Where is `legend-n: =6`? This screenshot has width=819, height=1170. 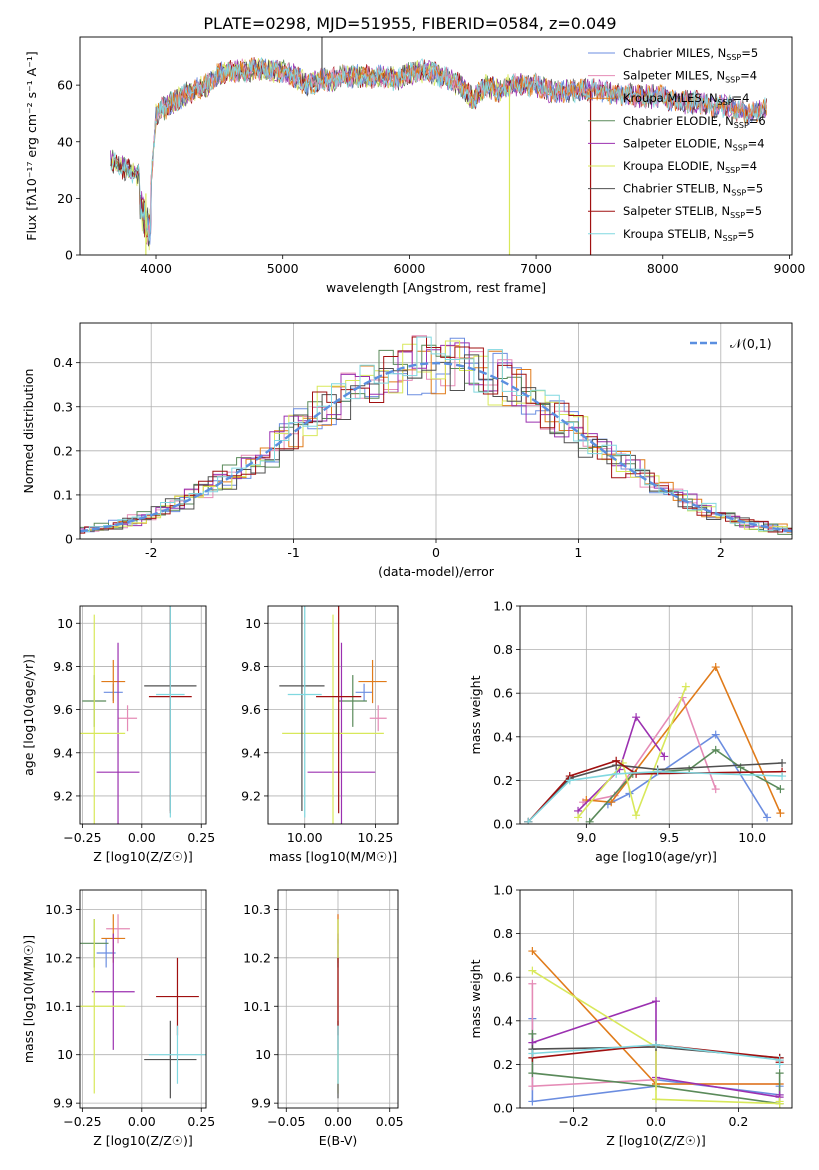
legend-n: =6 is located at coordinates (757, 121).